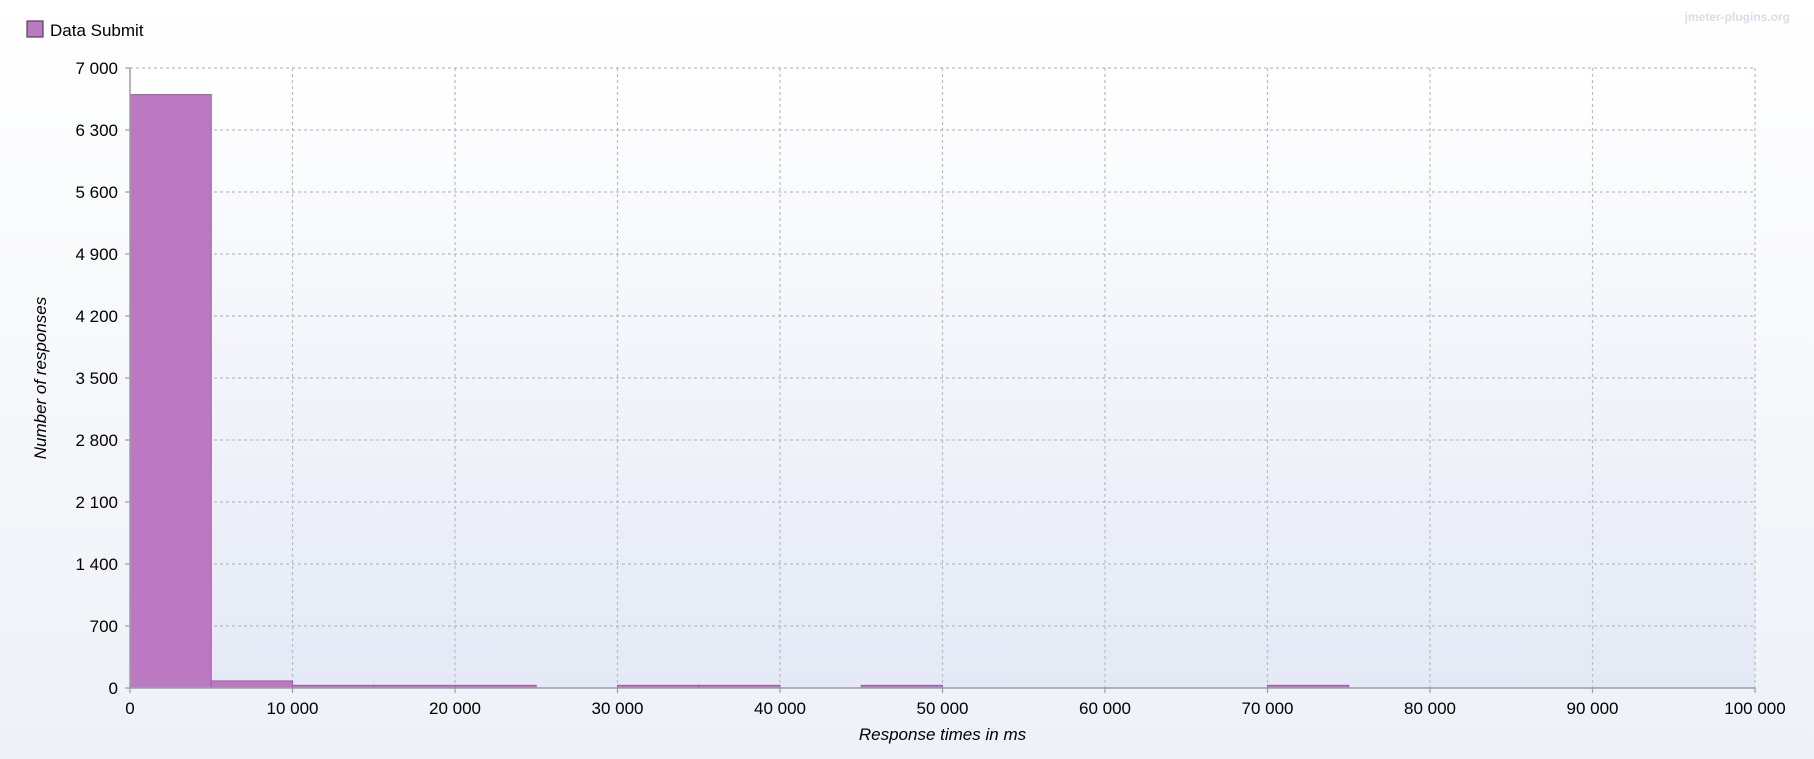  I want to click on y-tick-label: 2 100, so click(96, 502).